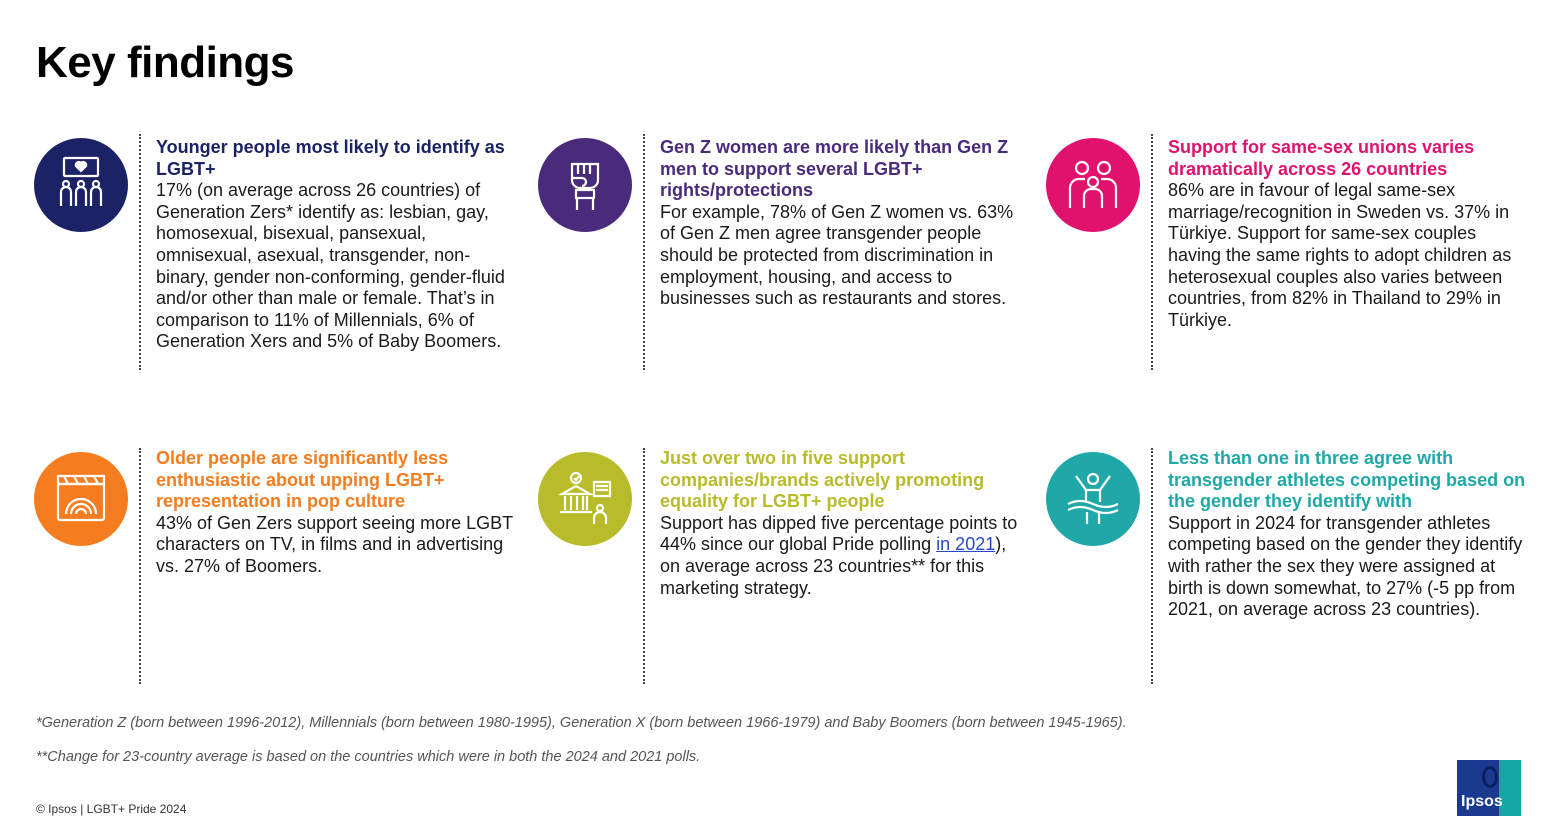 The width and height of the screenshot is (1562, 830). What do you see at coordinates (111, 809) in the screenshot?
I see `copyright: © Ipsos | LGBT+ Pride 2024` at bounding box center [111, 809].